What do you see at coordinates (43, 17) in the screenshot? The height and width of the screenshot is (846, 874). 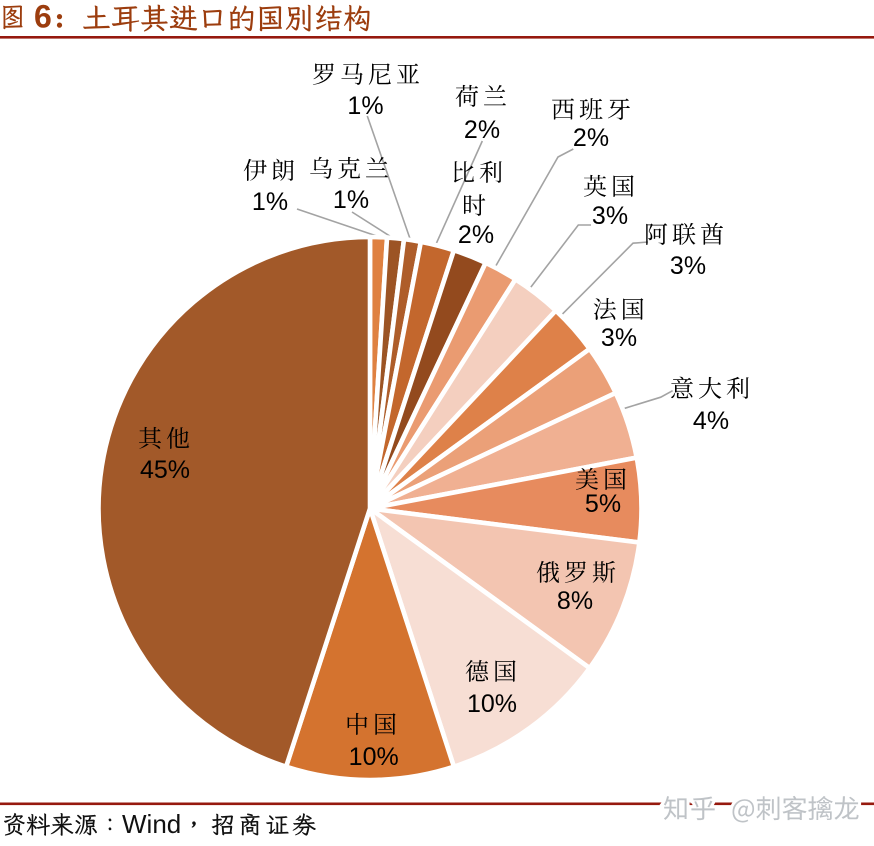 I see `svg-text: 6` at bounding box center [43, 17].